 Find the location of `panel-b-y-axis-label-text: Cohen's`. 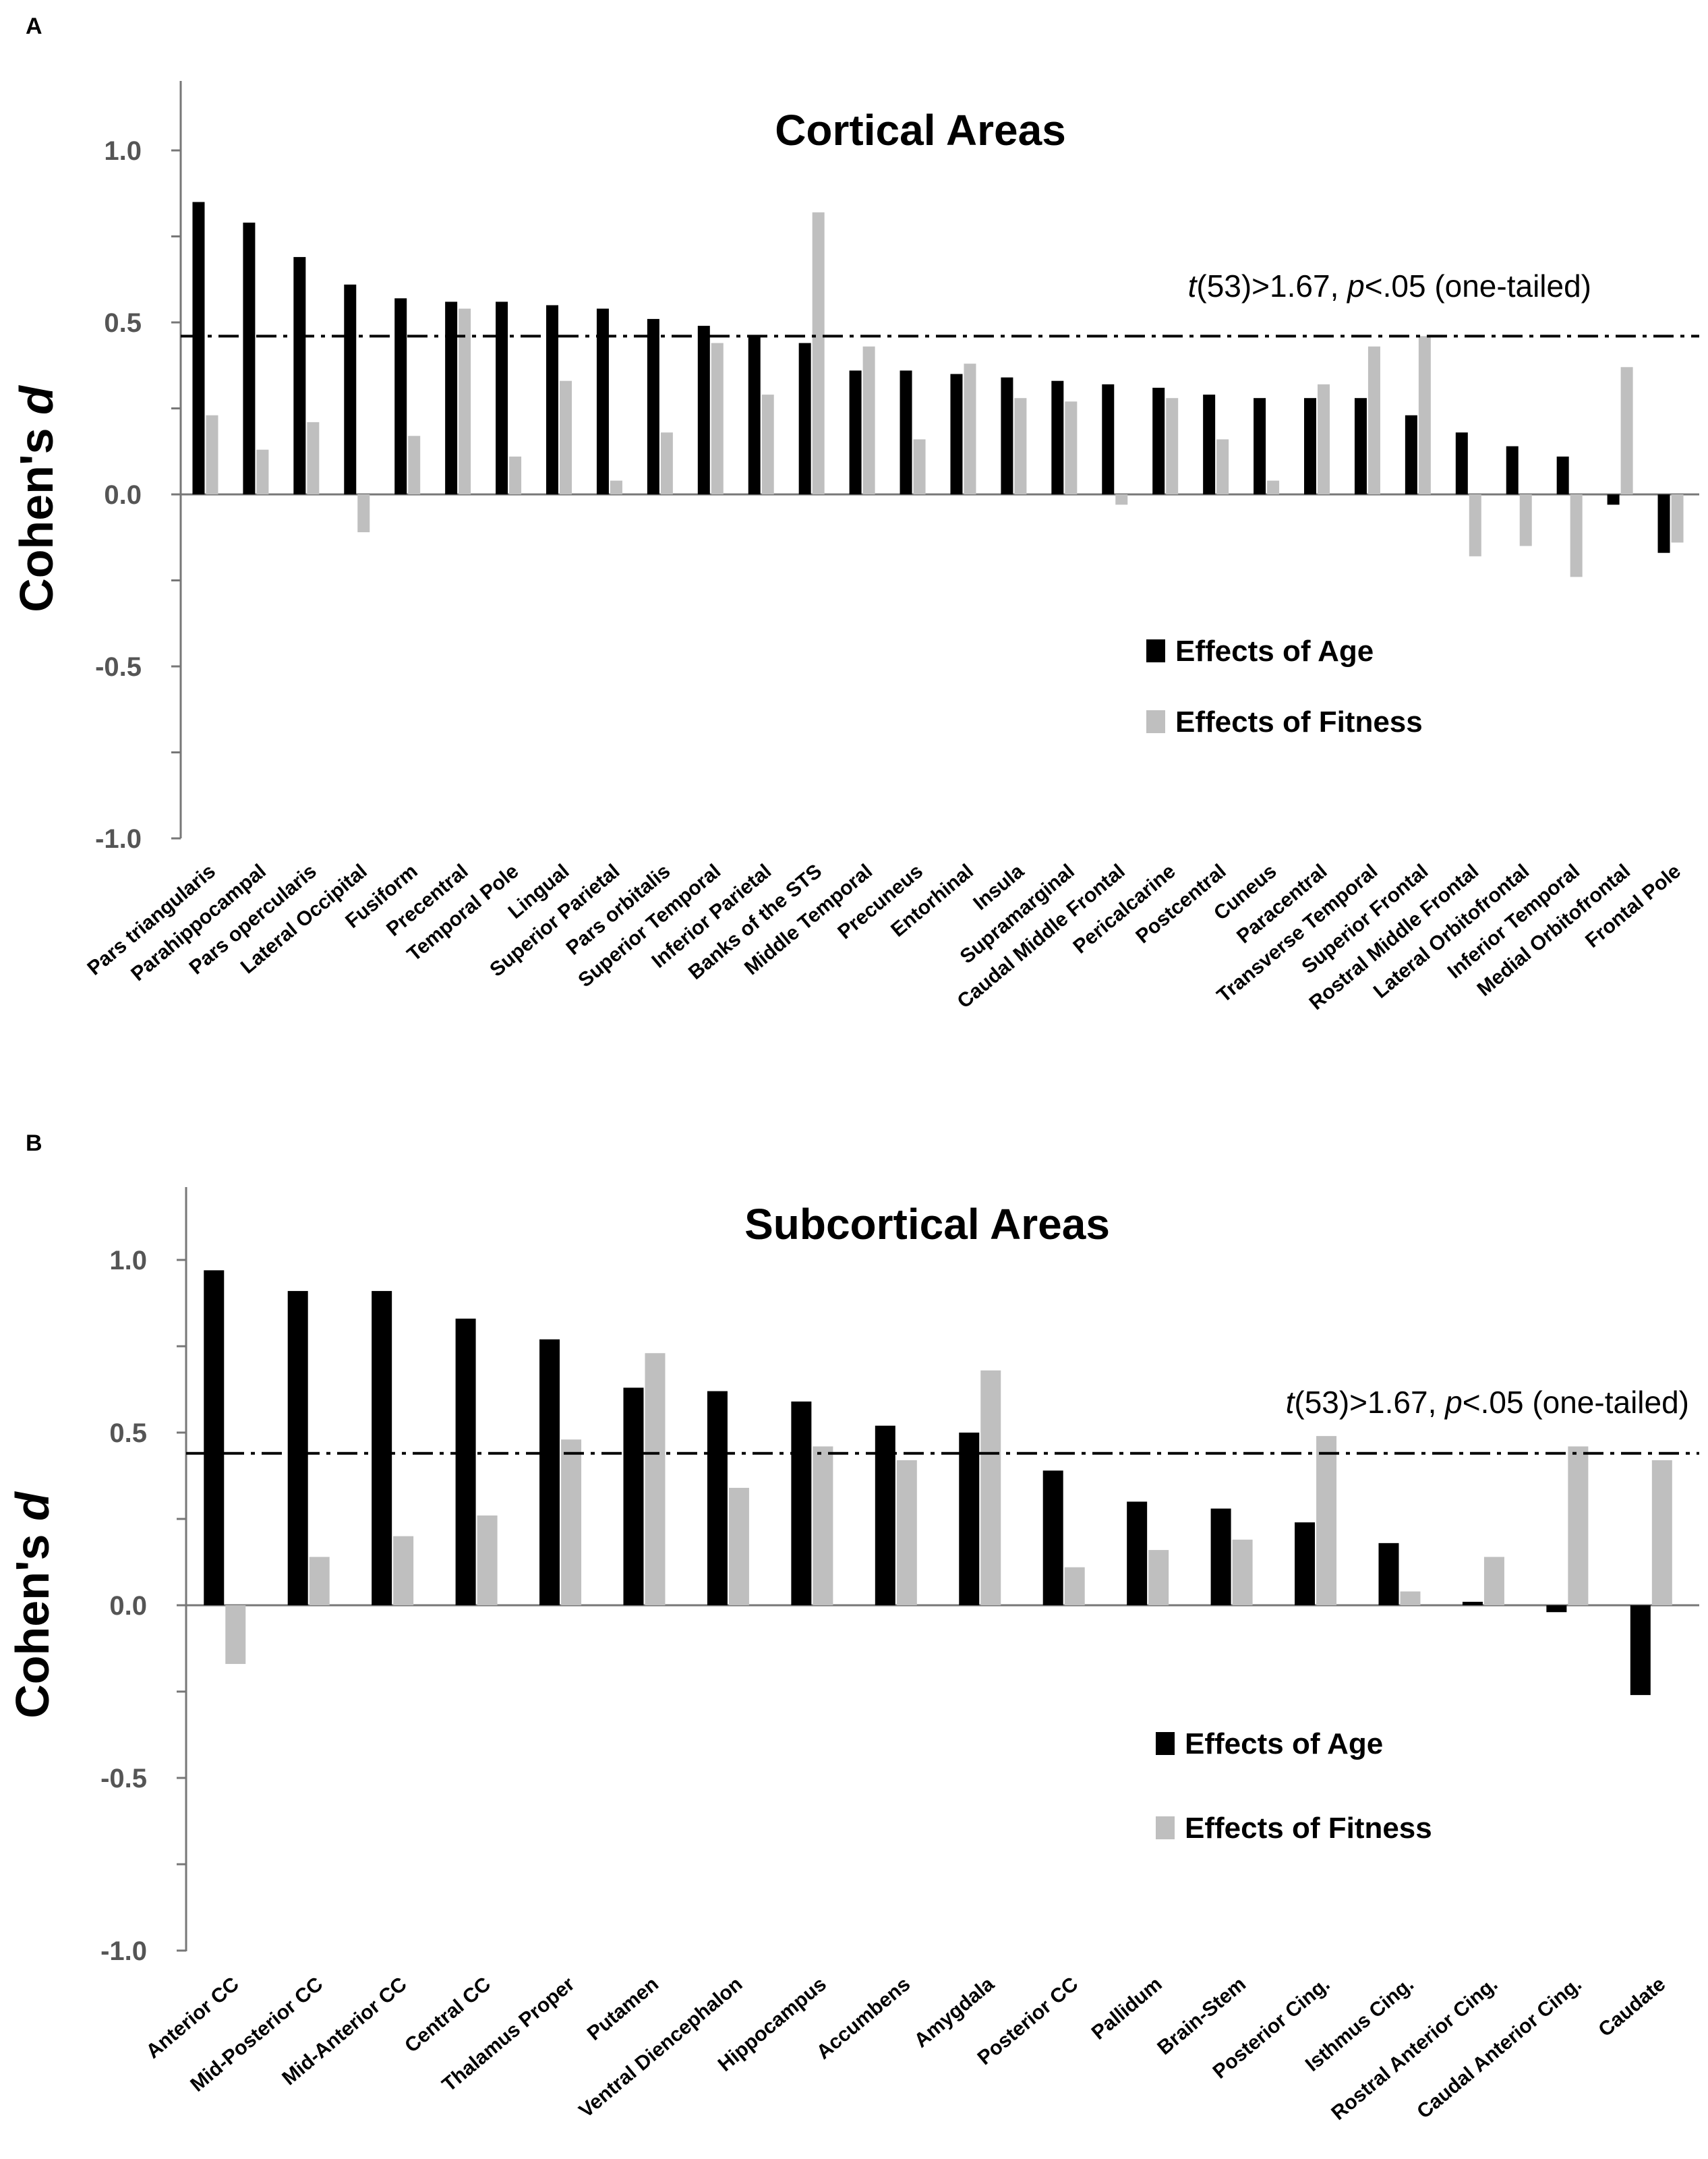

panel-b-y-axis-label-text: Cohen's is located at coordinates (32, 1626).